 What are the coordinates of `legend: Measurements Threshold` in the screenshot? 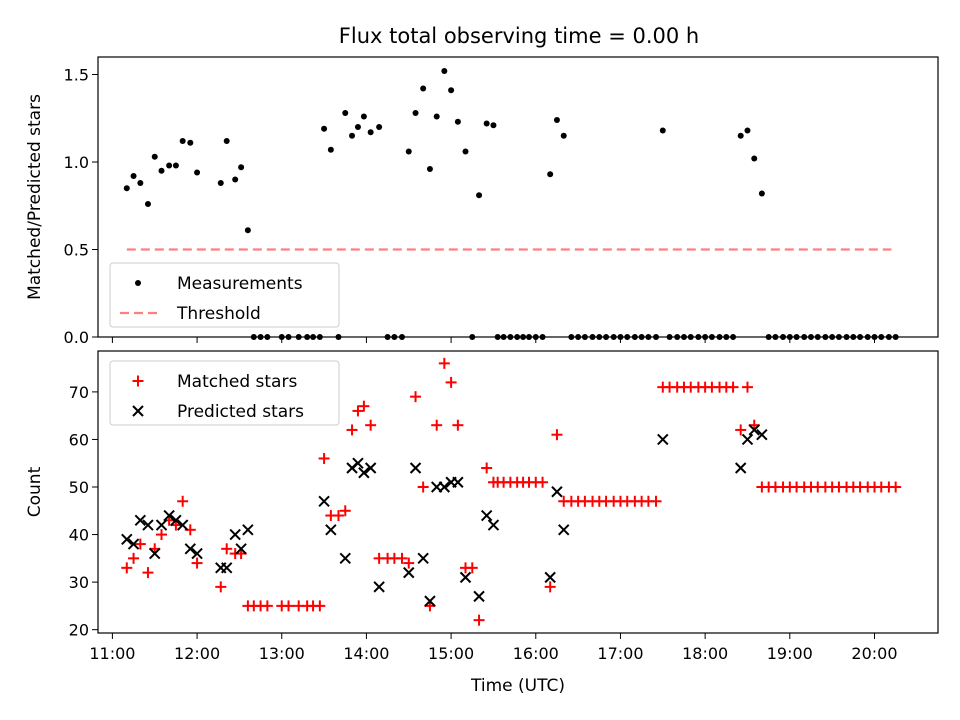 It's located at (224, 295).